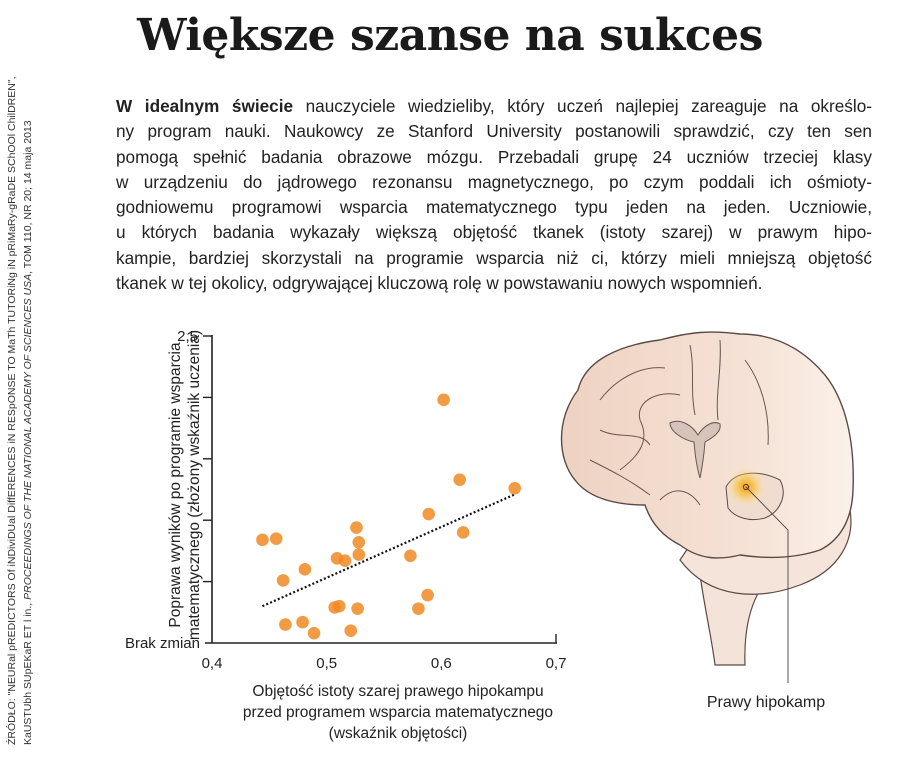 This screenshot has height=764, width=900. Describe the element at coordinates (162, 643) in the screenshot. I see `y-tick-label-zero: Brak zmian` at that location.